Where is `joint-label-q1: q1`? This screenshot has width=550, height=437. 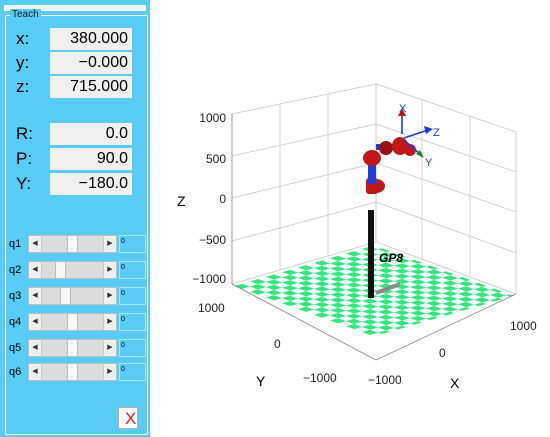 joint-label-q1: q1 is located at coordinates (15, 244).